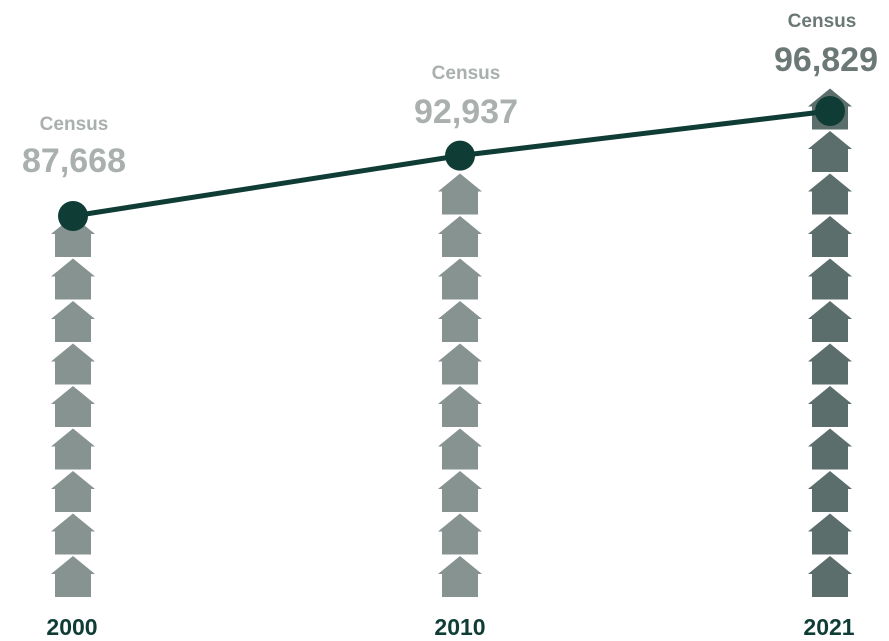 The image size is (889, 641). I want to click on data-point-2000, so click(73, 216).